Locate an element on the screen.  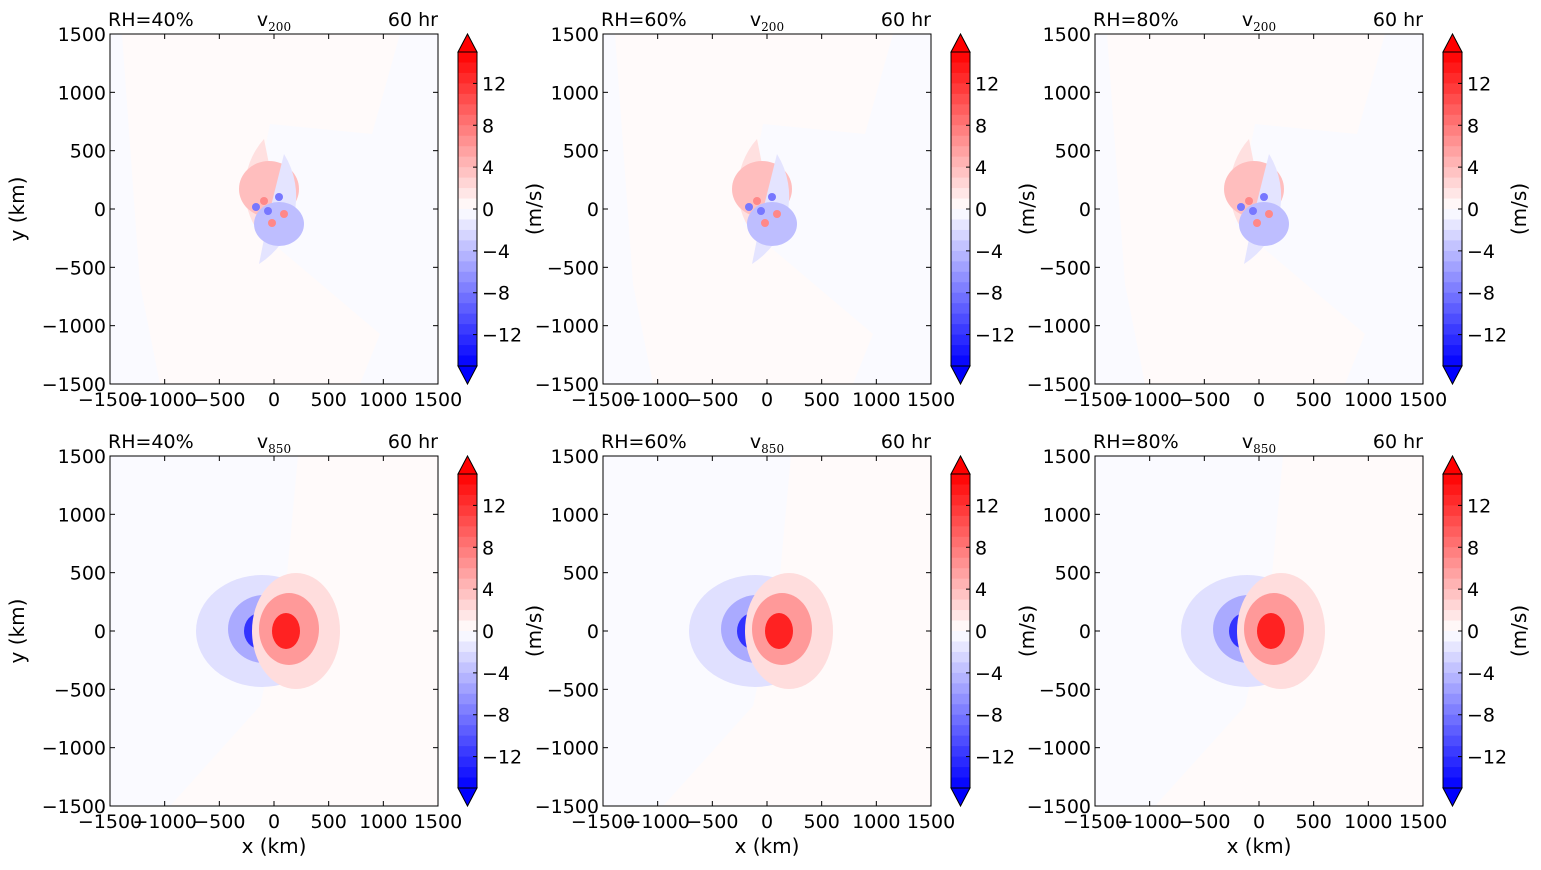
y-tick-label: −1000 is located at coordinates (567, 327).